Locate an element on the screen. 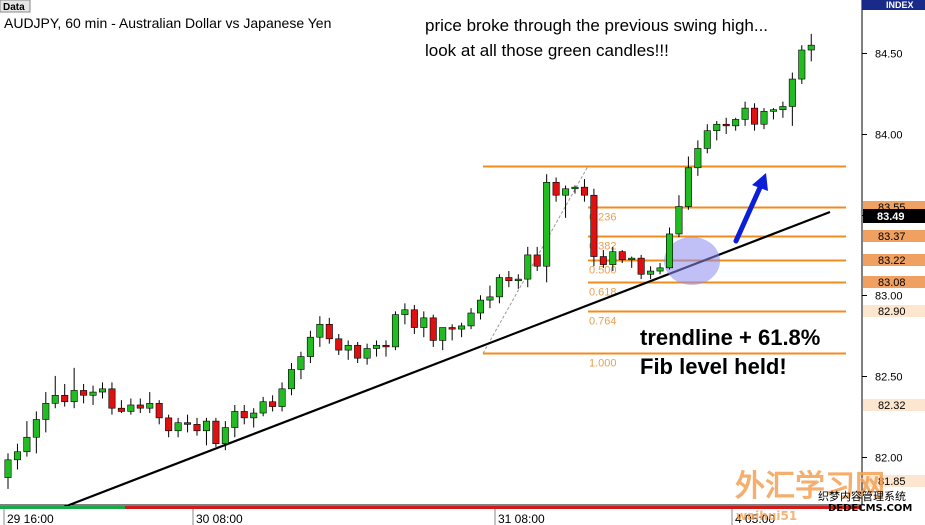  y-tick-label: 82.50 is located at coordinates (889, 378).